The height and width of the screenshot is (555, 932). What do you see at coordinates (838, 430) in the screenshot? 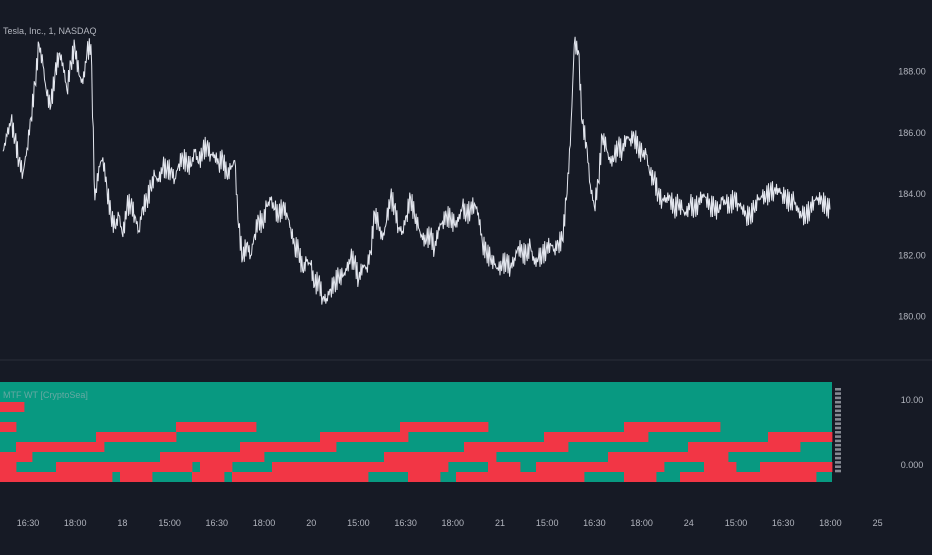
I see `indicator-last-value-markers` at bounding box center [838, 430].